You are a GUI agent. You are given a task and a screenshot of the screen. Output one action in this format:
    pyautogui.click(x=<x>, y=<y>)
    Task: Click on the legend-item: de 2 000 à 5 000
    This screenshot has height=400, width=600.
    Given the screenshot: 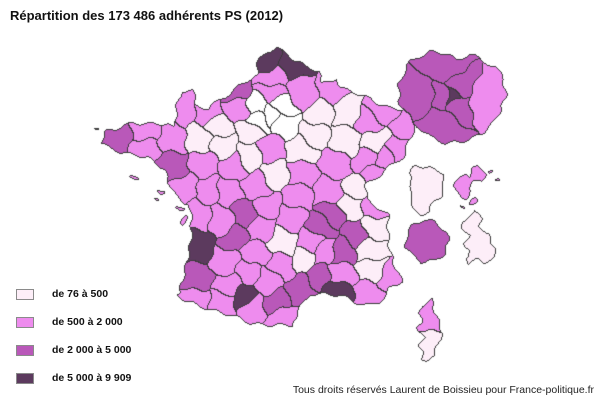 What is the action you would take?
    pyautogui.click(x=73, y=350)
    